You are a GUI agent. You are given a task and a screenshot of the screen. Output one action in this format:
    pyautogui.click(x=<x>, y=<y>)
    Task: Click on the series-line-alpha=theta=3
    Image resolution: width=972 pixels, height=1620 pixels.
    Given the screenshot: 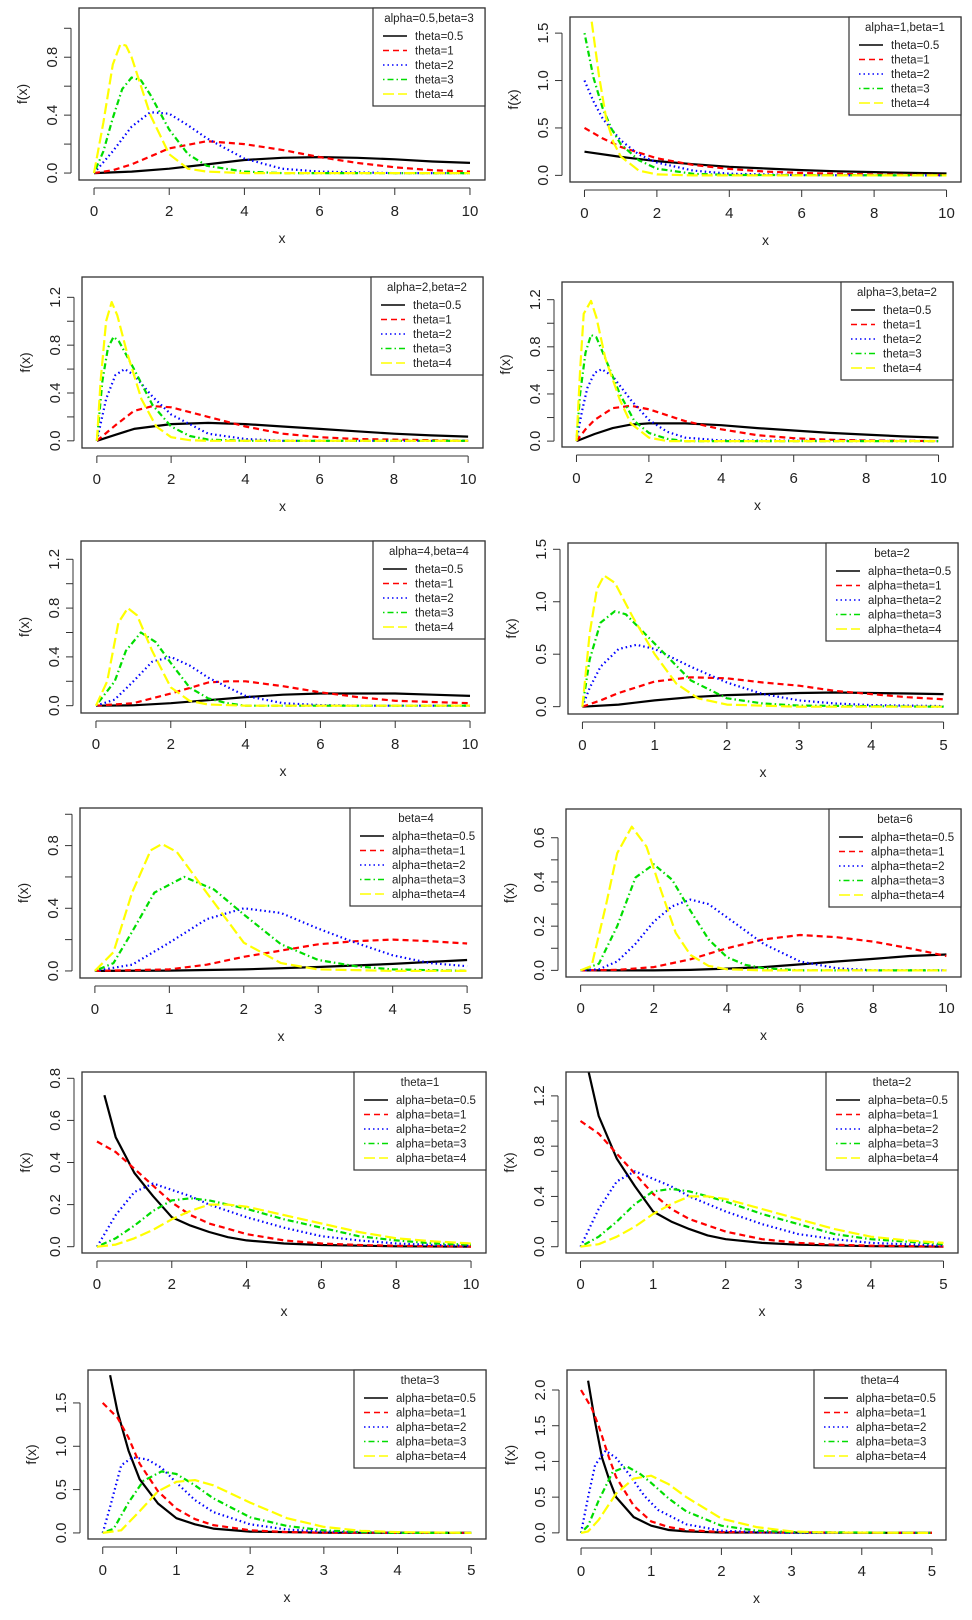 What is the action you would take?
    pyautogui.click(x=281, y=923)
    